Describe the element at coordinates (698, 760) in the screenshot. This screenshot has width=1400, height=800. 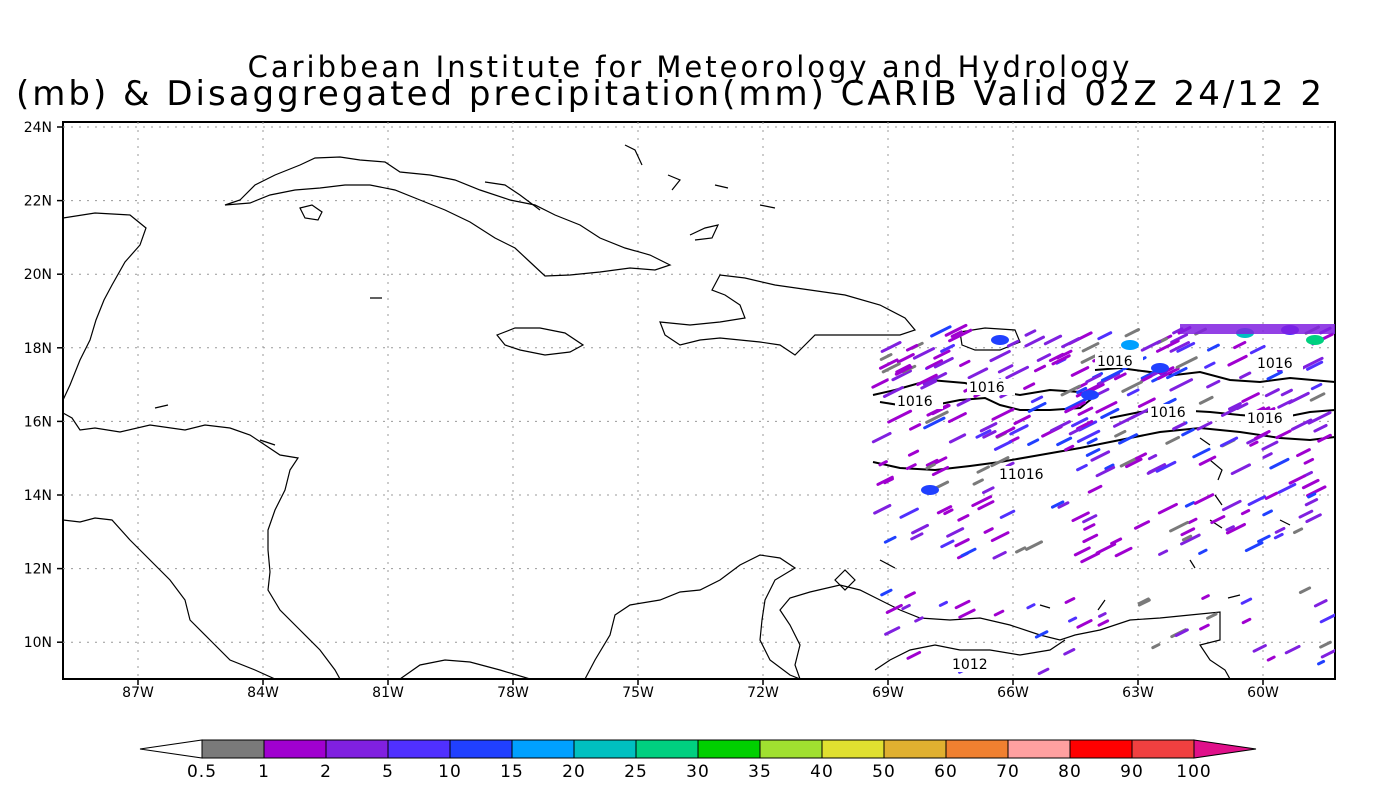
I see `colorbar: 0.5 1 2 5 10 15 20 25 30 35 40 50 60 70 80 90 100` at that location.